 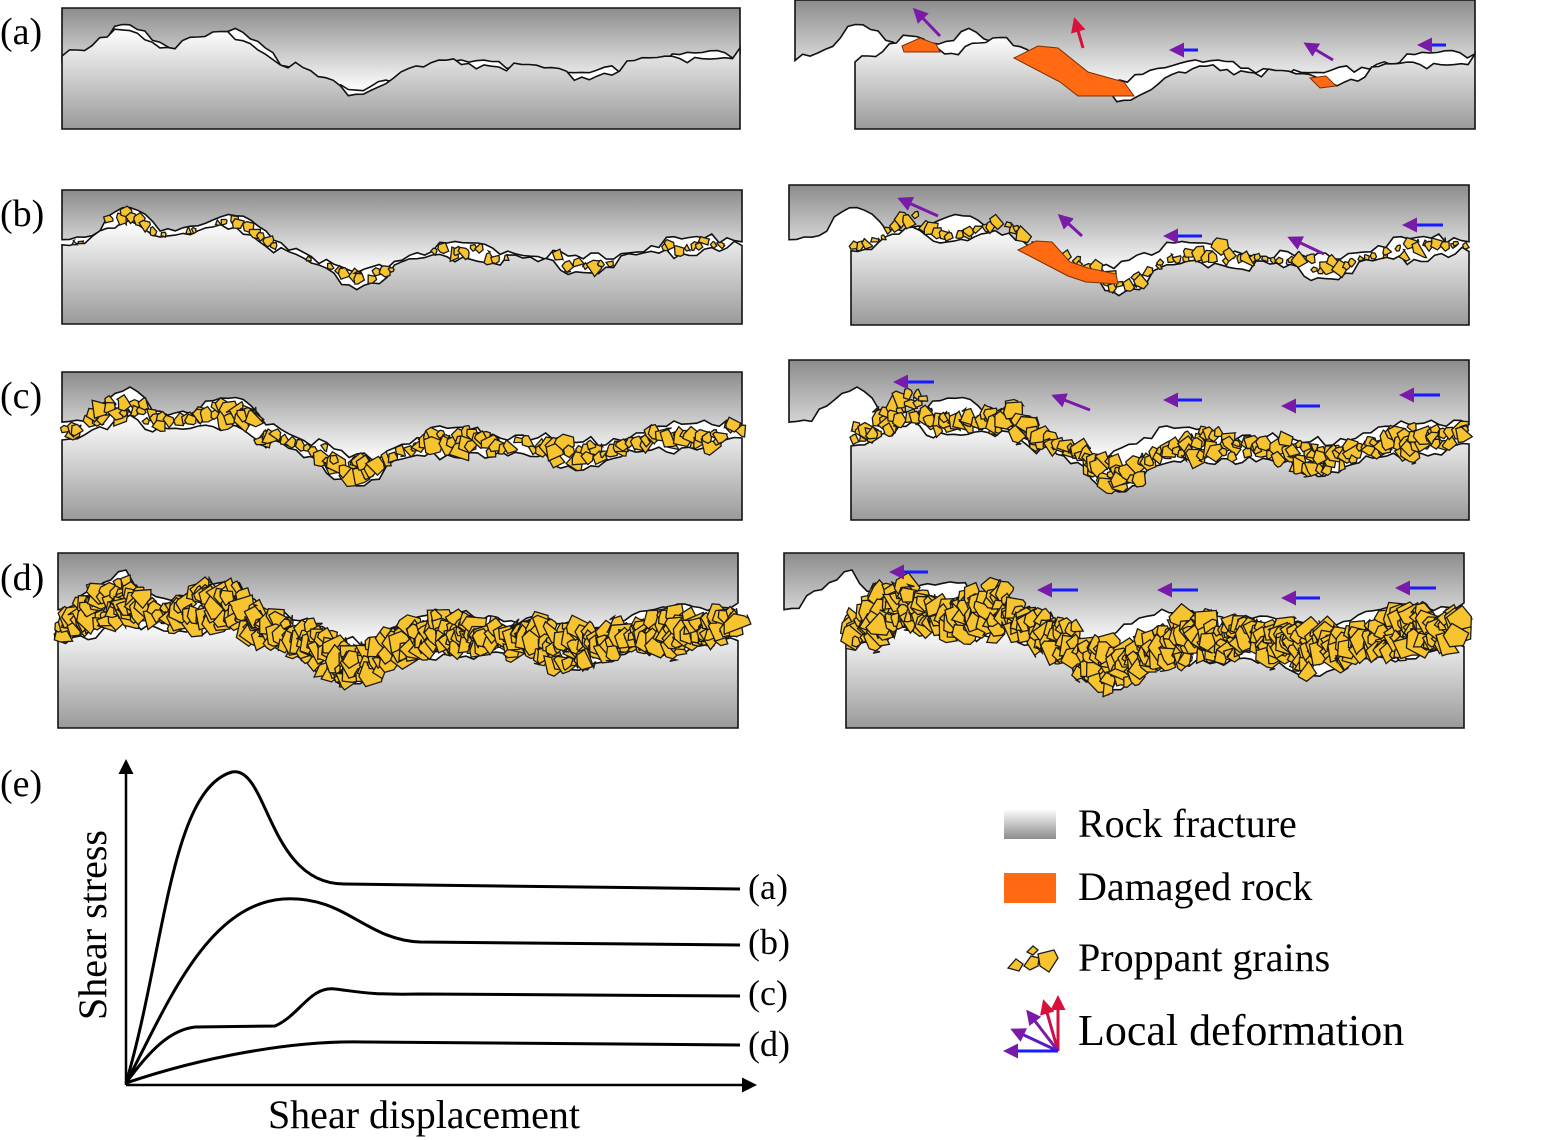 What do you see at coordinates (21, 784) in the screenshot?
I see `panel-label-e: (e)` at bounding box center [21, 784].